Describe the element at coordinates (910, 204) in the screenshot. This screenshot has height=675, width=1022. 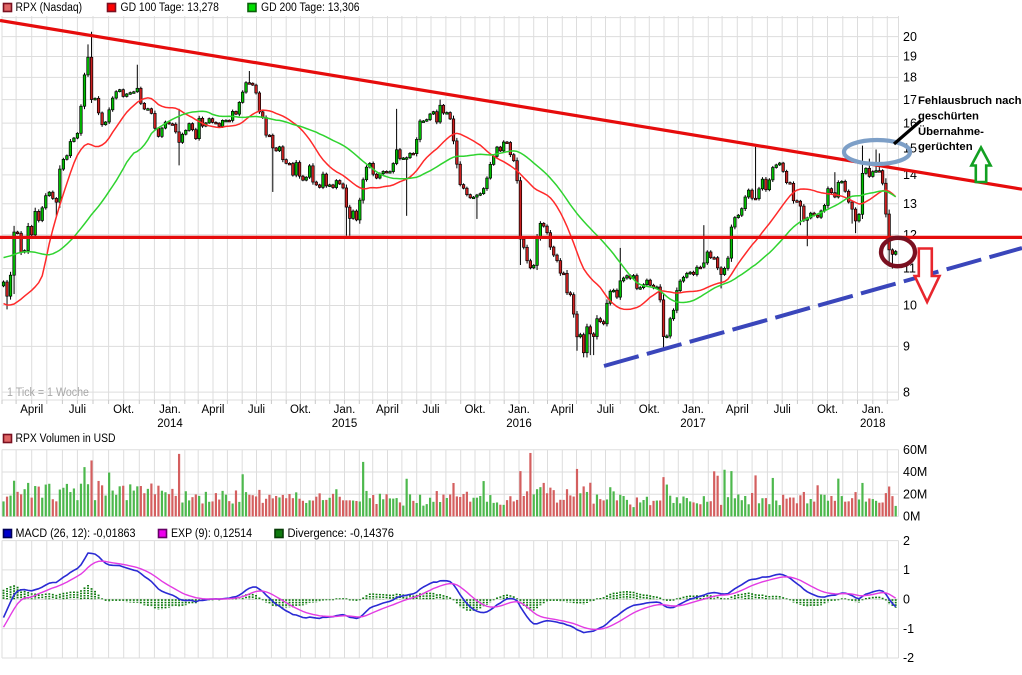
I see `svg-text: 13` at that location.